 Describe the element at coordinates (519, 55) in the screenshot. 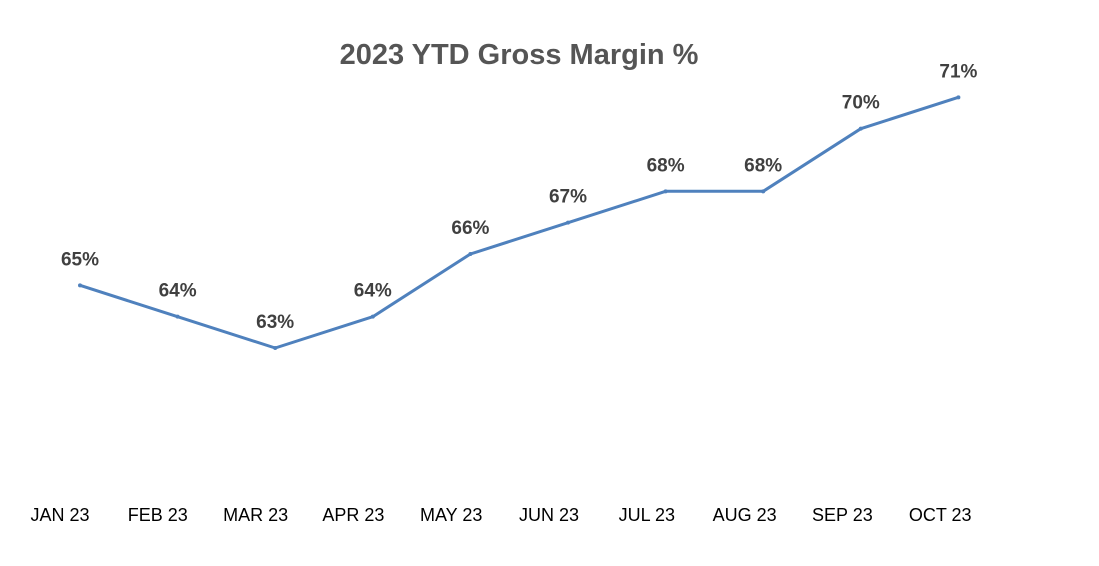

I see `chart-title: 2023 YTD Gross Margin %` at that location.